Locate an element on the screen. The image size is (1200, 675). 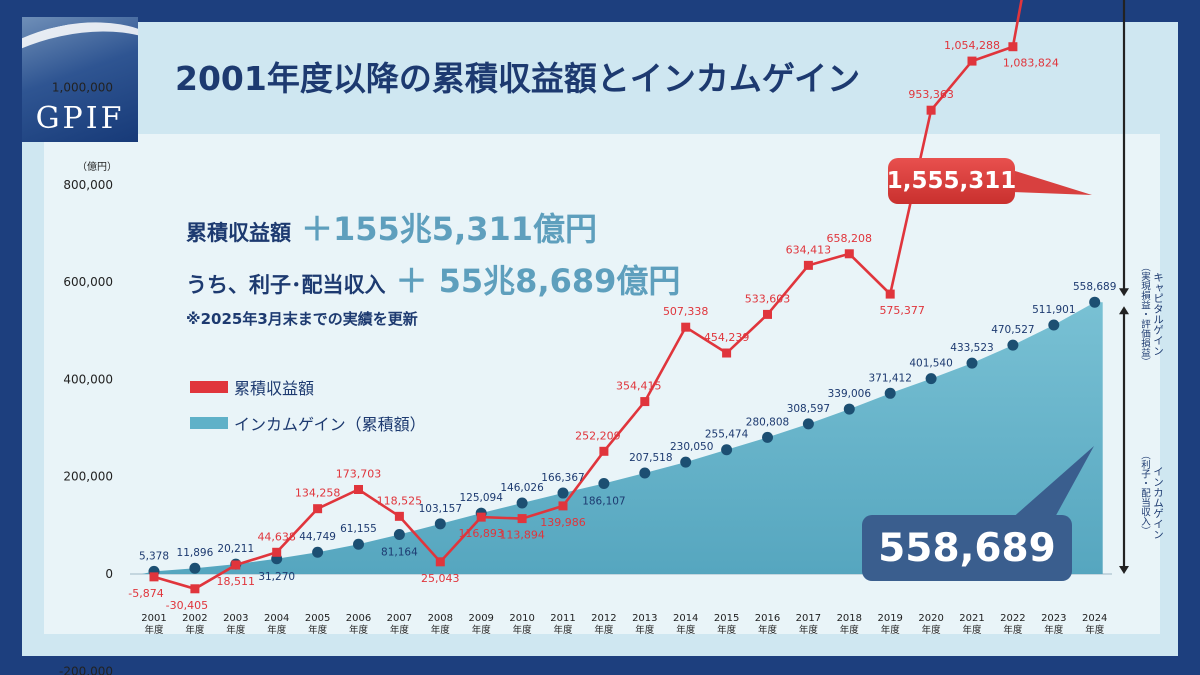
x-tick-label: 2023 is located at coordinates (1053, 618).